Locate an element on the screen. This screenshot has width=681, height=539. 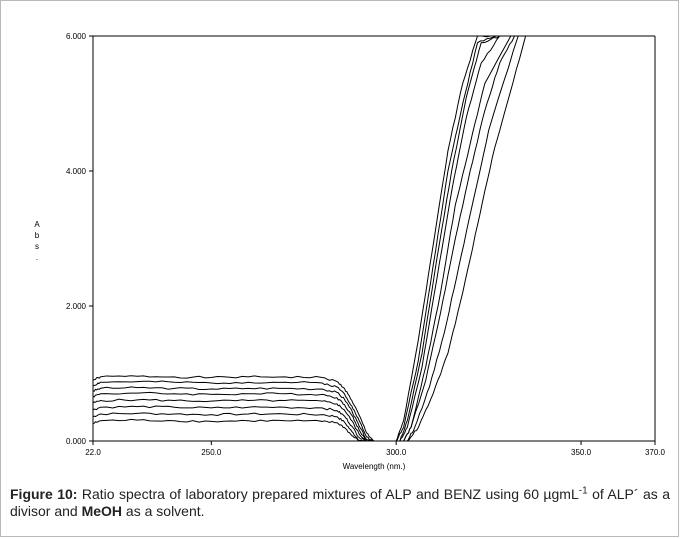
caption-label: Figure 10: is located at coordinates (44, 494).